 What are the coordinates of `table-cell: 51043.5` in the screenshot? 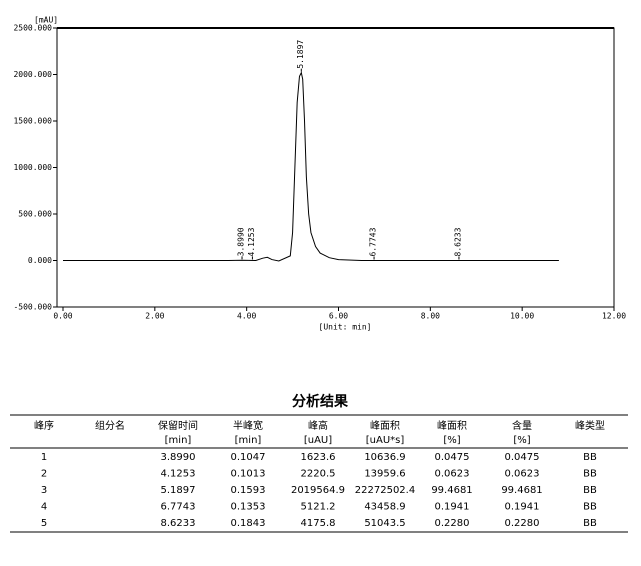 It's located at (384, 523).